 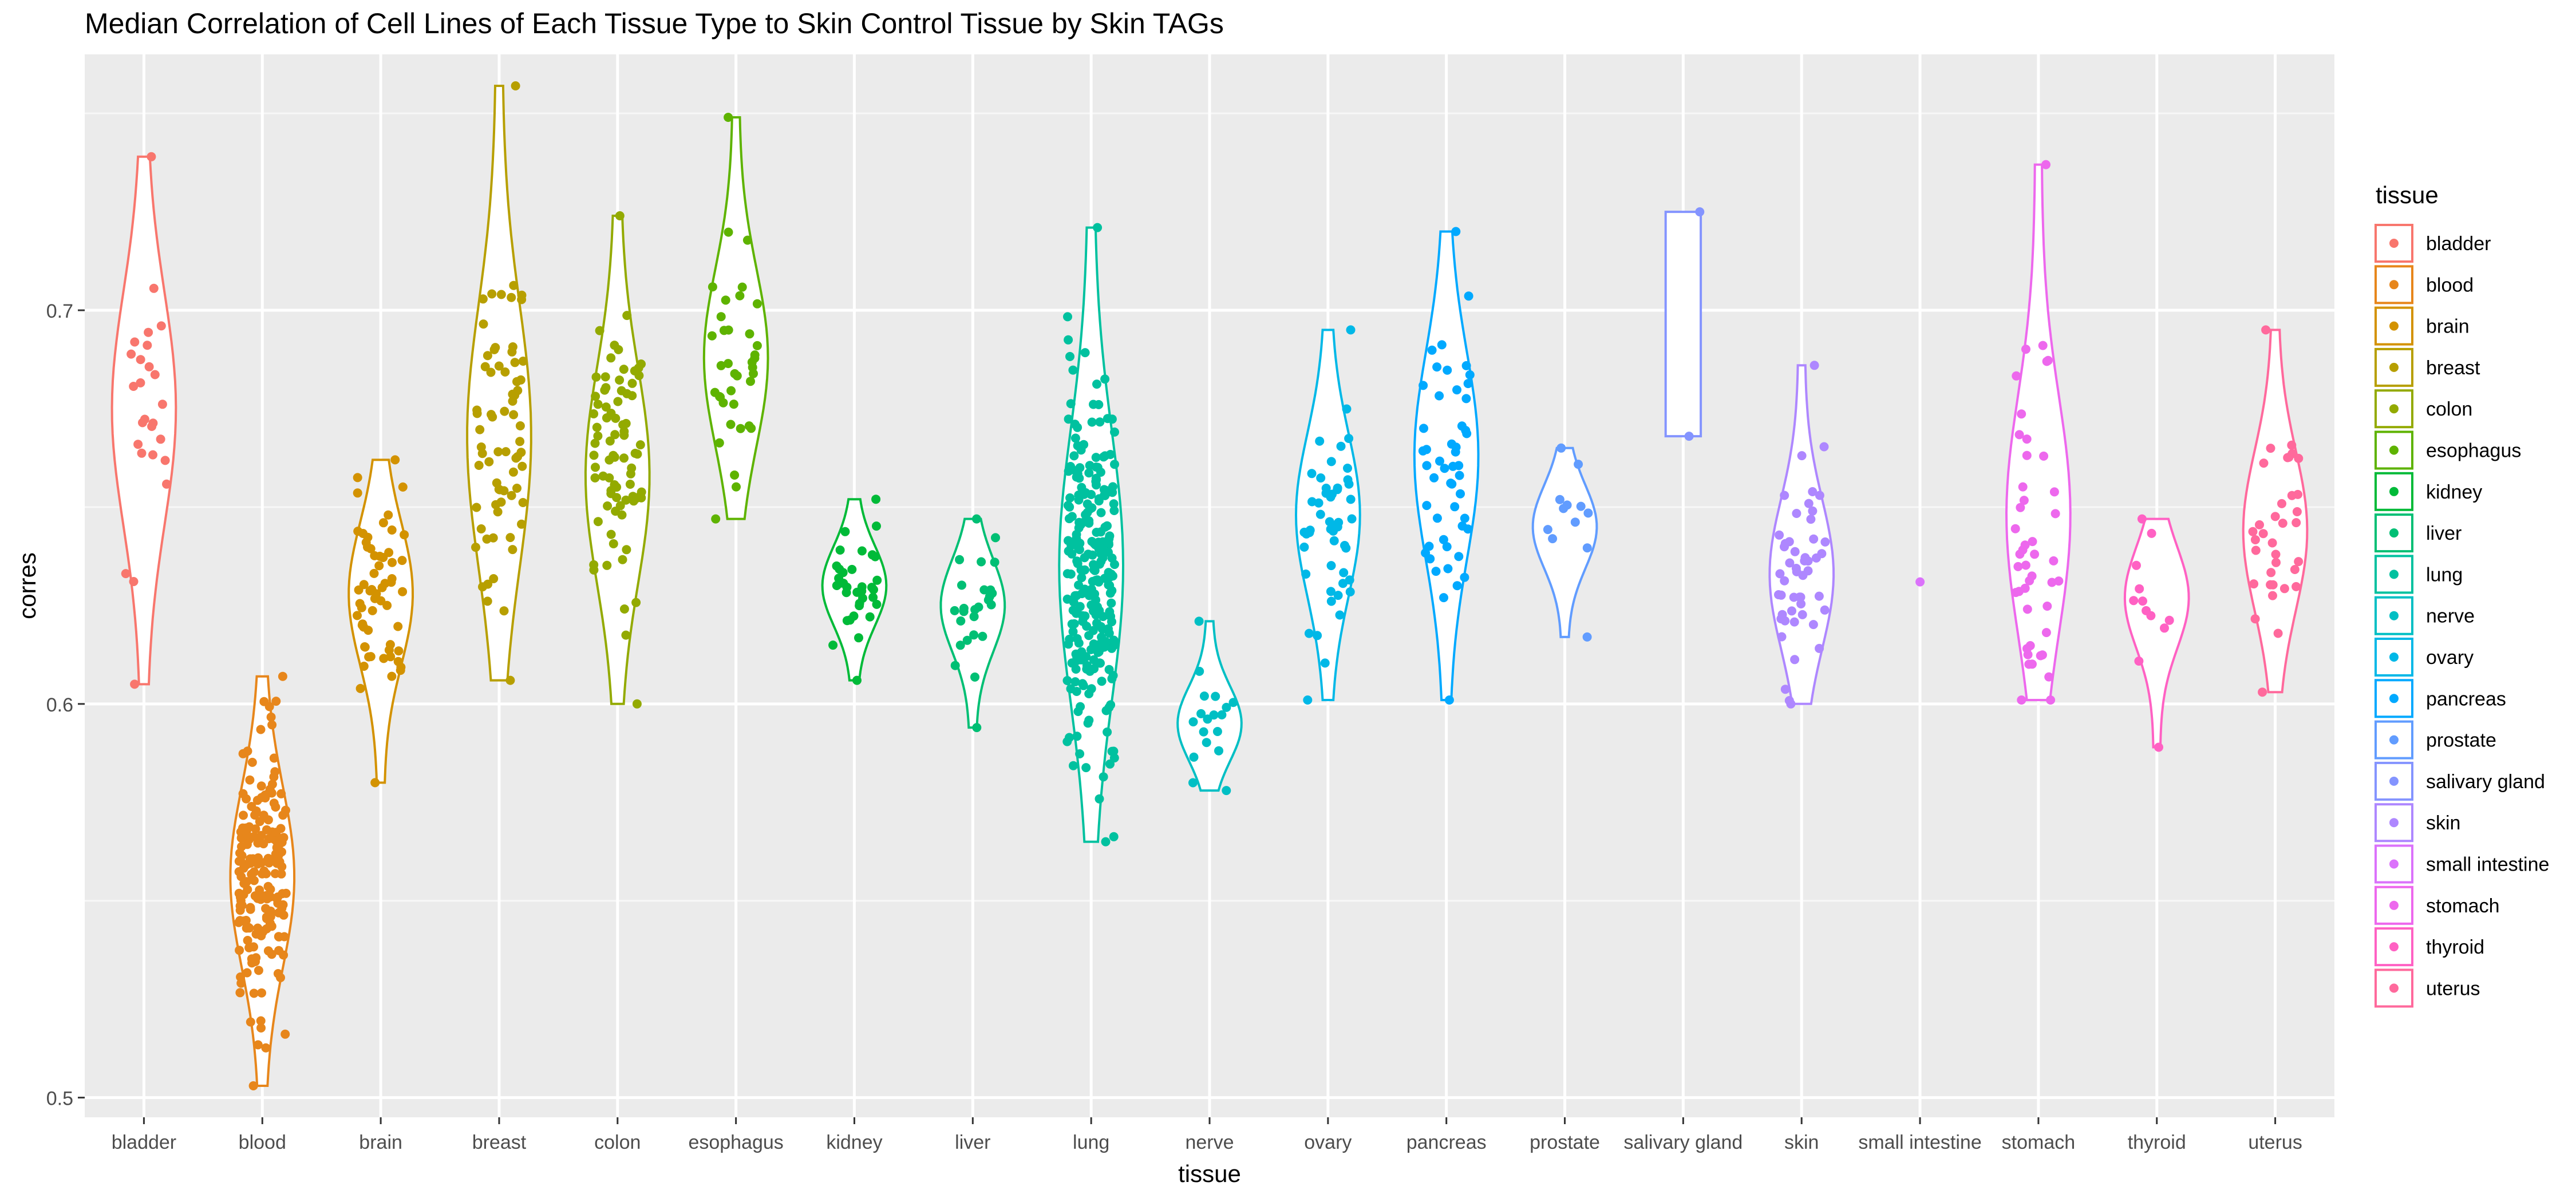 I want to click on legend-label: blood, so click(x=2450, y=285).